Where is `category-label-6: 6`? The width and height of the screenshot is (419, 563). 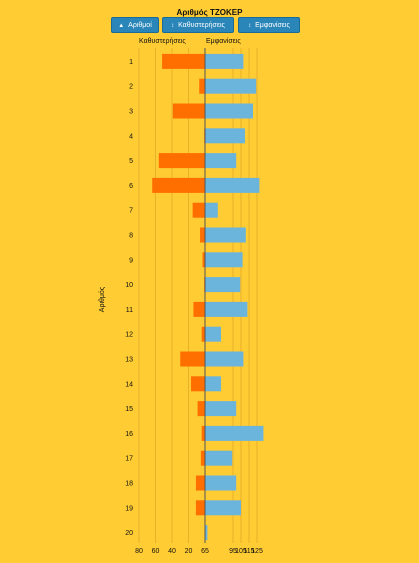 category-label-6: 6 is located at coordinates (131, 186).